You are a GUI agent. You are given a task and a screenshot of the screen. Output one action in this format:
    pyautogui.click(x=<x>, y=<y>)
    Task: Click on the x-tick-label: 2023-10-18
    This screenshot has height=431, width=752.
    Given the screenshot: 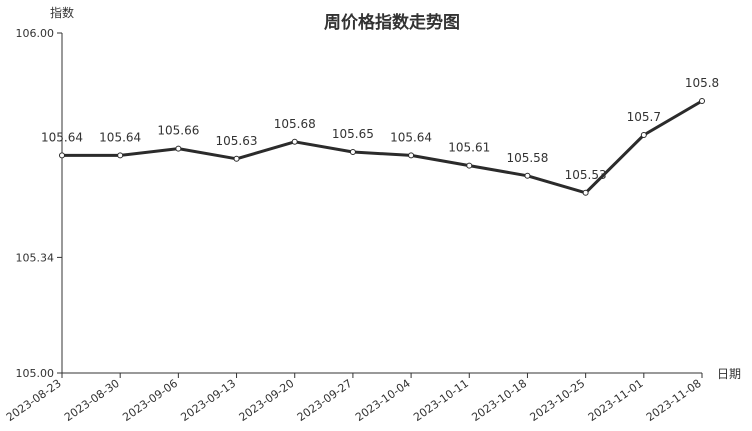 What is the action you would take?
    pyautogui.click(x=499, y=400)
    